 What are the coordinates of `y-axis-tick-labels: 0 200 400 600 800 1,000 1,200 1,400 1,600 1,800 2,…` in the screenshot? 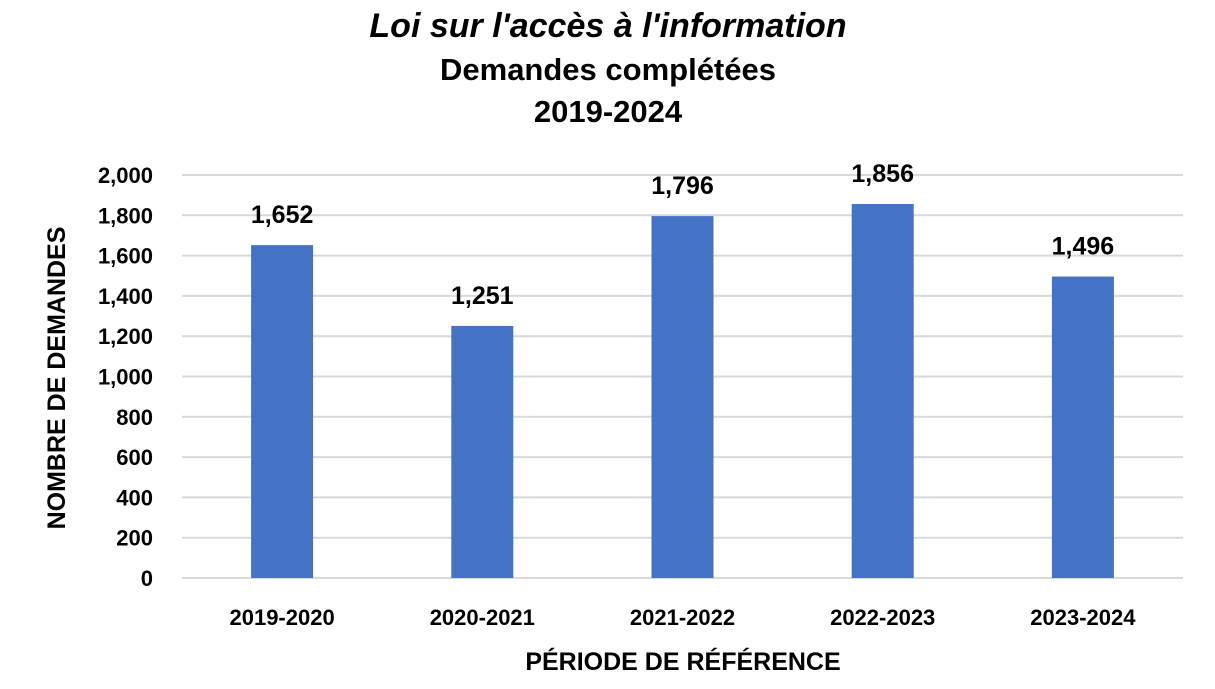 It's located at (125, 377).